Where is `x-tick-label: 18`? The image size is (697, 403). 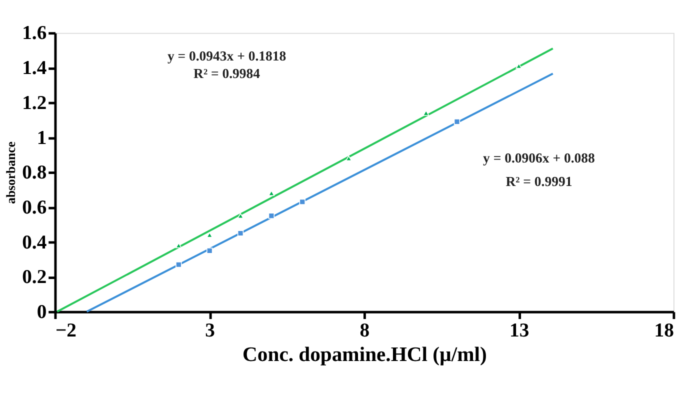 x-tick-label: 18 is located at coordinates (664, 331).